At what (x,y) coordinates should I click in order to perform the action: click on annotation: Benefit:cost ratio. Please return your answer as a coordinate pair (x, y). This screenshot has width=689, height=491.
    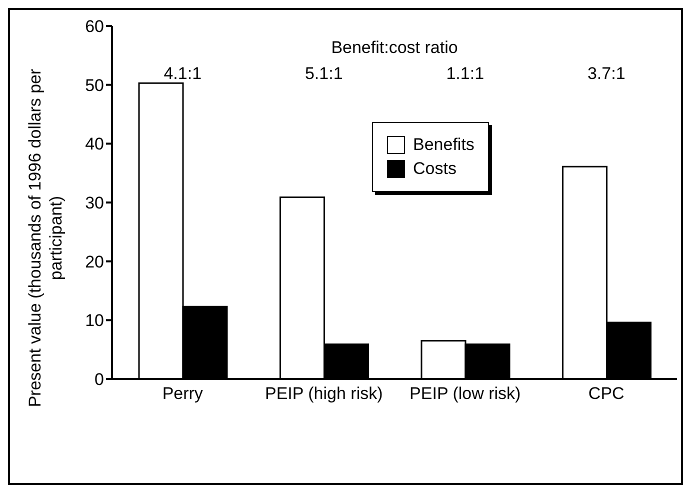
    Looking at the image, I should click on (394, 48).